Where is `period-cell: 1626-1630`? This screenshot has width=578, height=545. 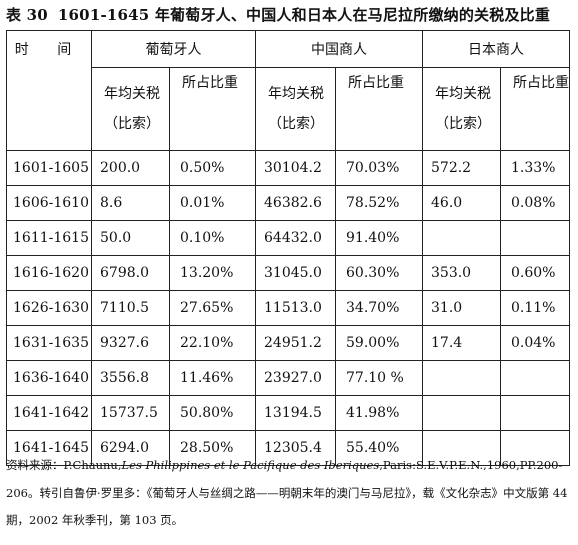 period-cell: 1626-1630 is located at coordinates (49, 308).